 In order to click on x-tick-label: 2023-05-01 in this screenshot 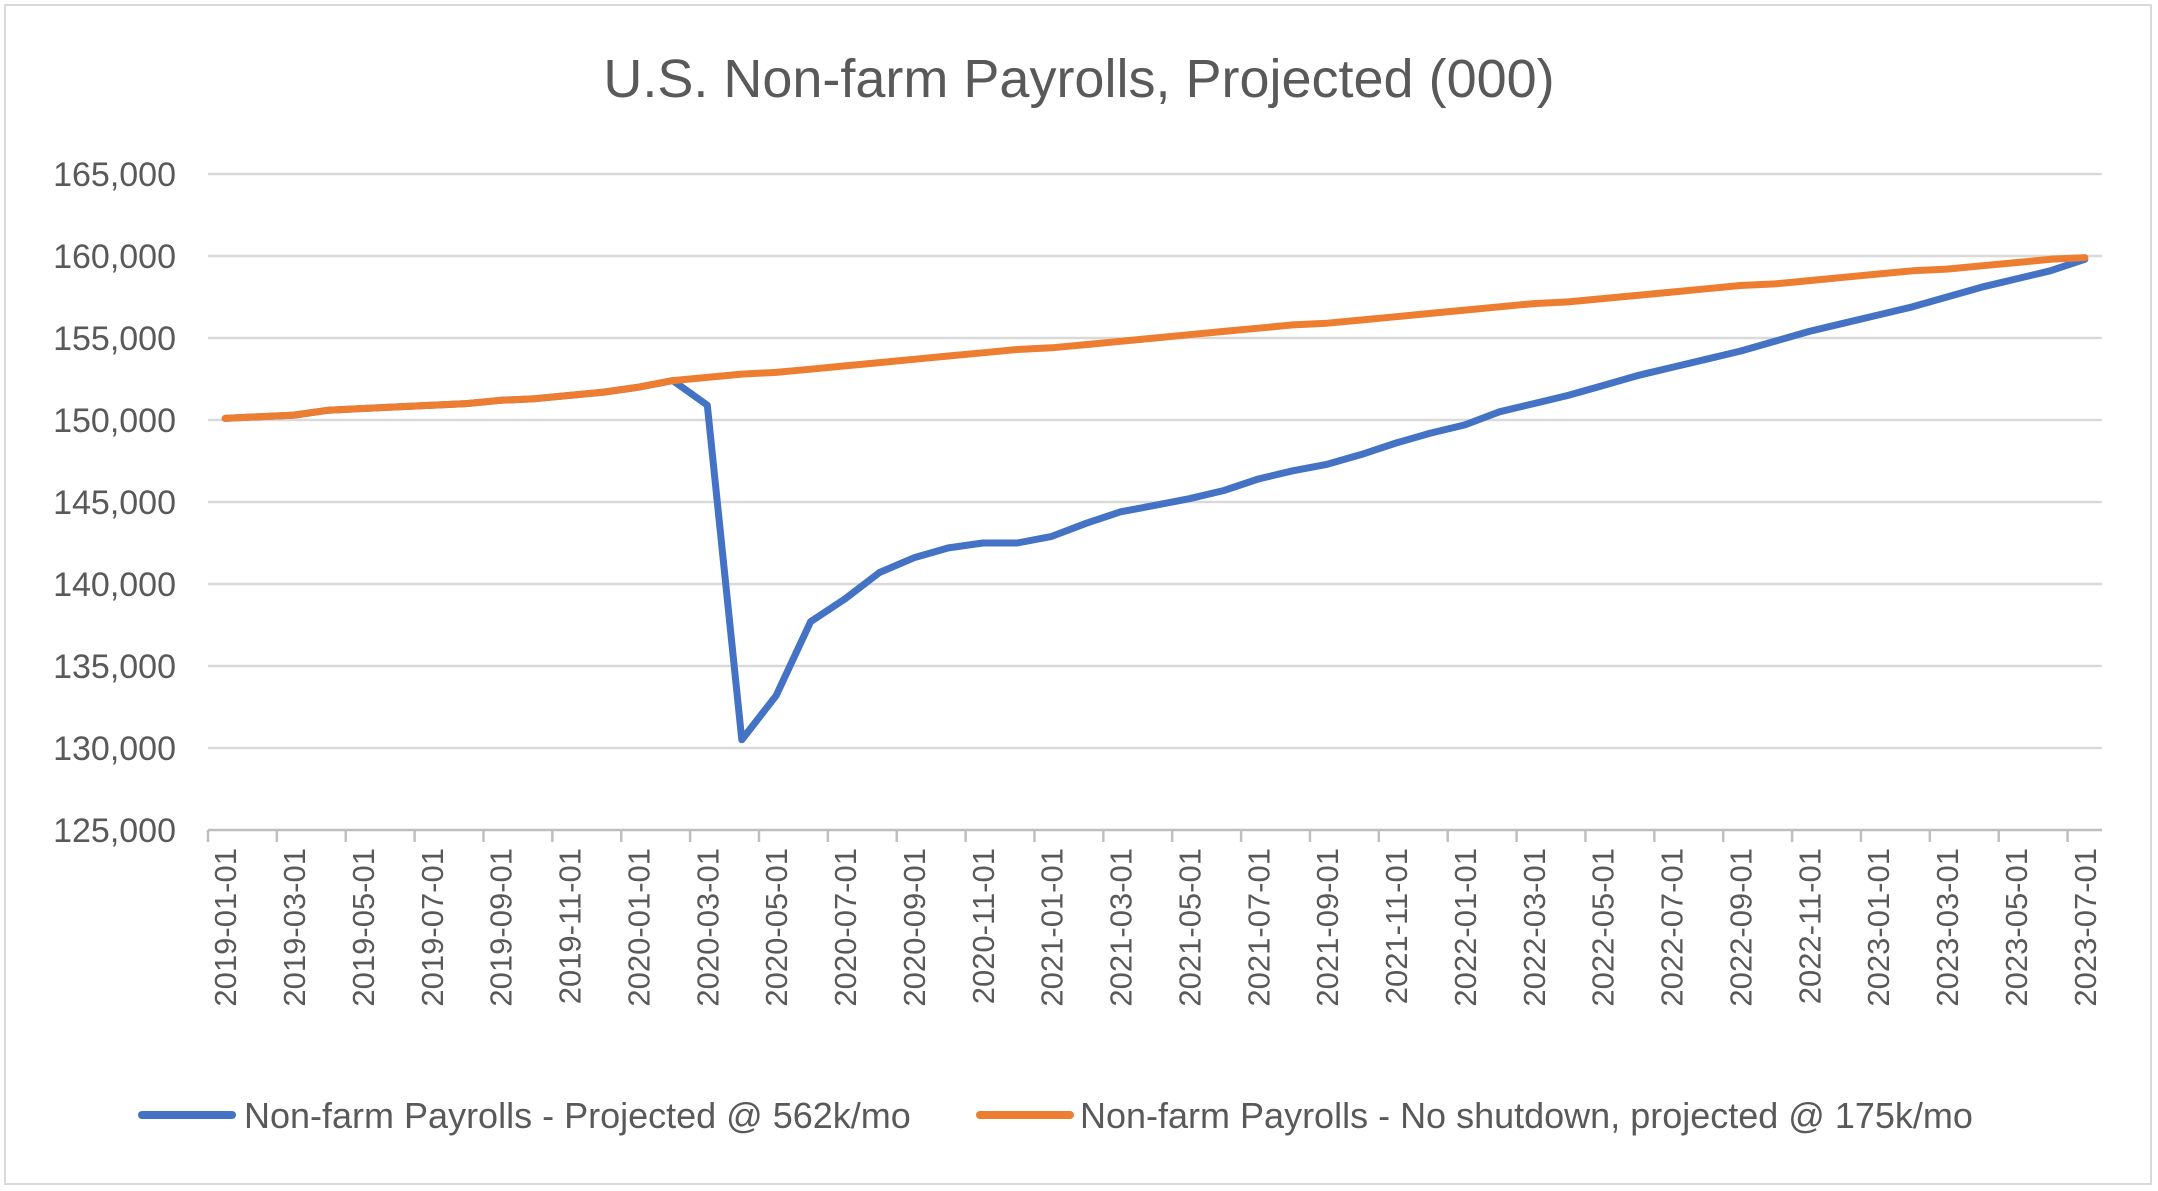, I will do `click(2016, 927)`.